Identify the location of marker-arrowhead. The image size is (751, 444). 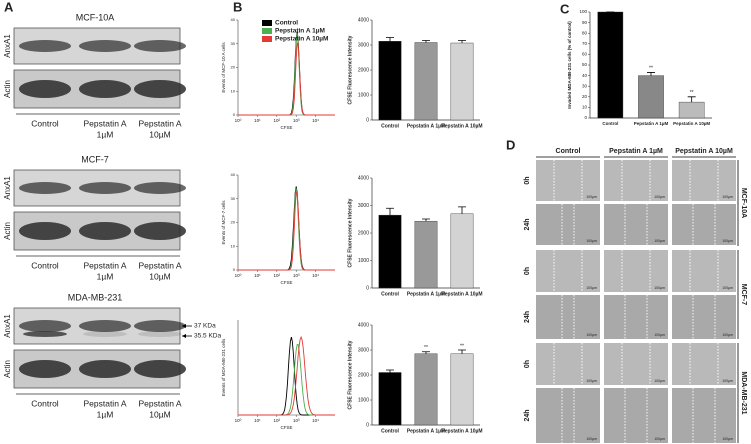
(184, 336).